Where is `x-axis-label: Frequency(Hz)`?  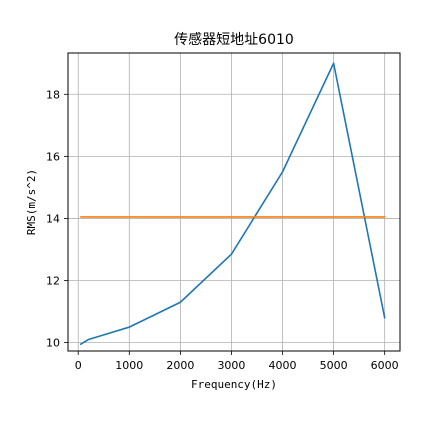 x-axis-label: Frequency(Hz) is located at coordinates (234, 384).